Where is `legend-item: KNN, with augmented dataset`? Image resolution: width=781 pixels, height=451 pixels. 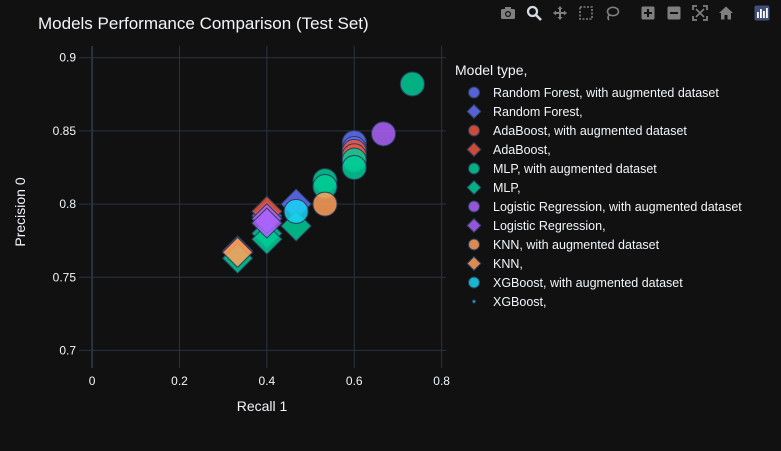
legend-item: KNN, with augmented dataset is located at coordinates (598, 244).